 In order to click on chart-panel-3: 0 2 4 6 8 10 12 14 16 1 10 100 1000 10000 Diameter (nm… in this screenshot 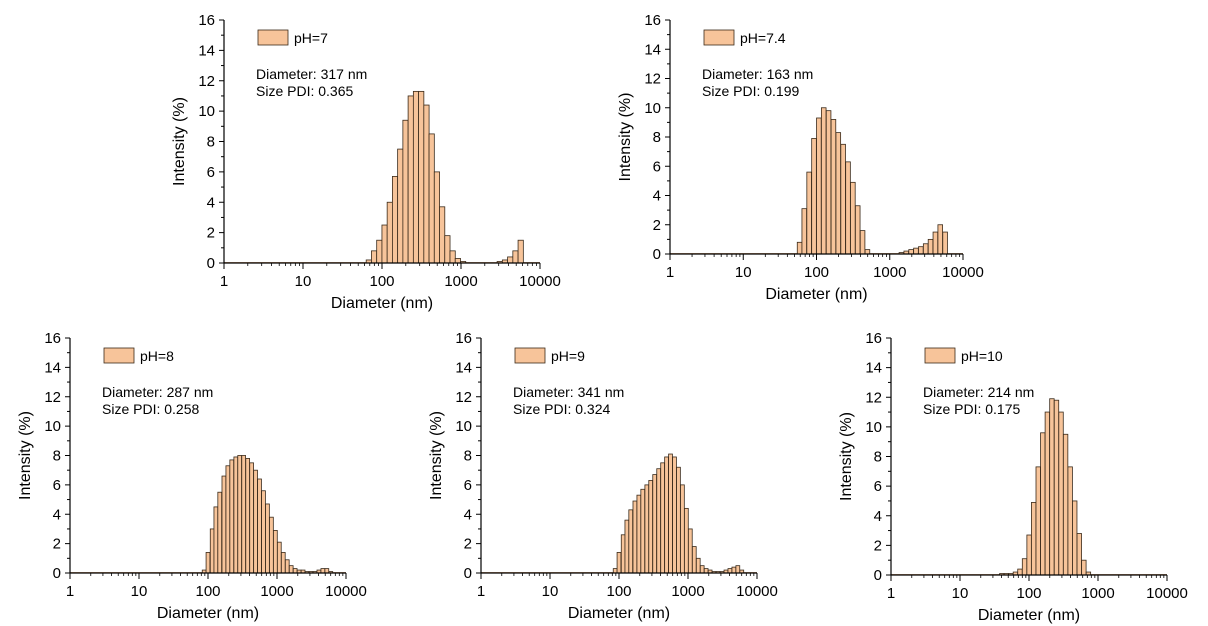, I will do `click(192, 476)`.